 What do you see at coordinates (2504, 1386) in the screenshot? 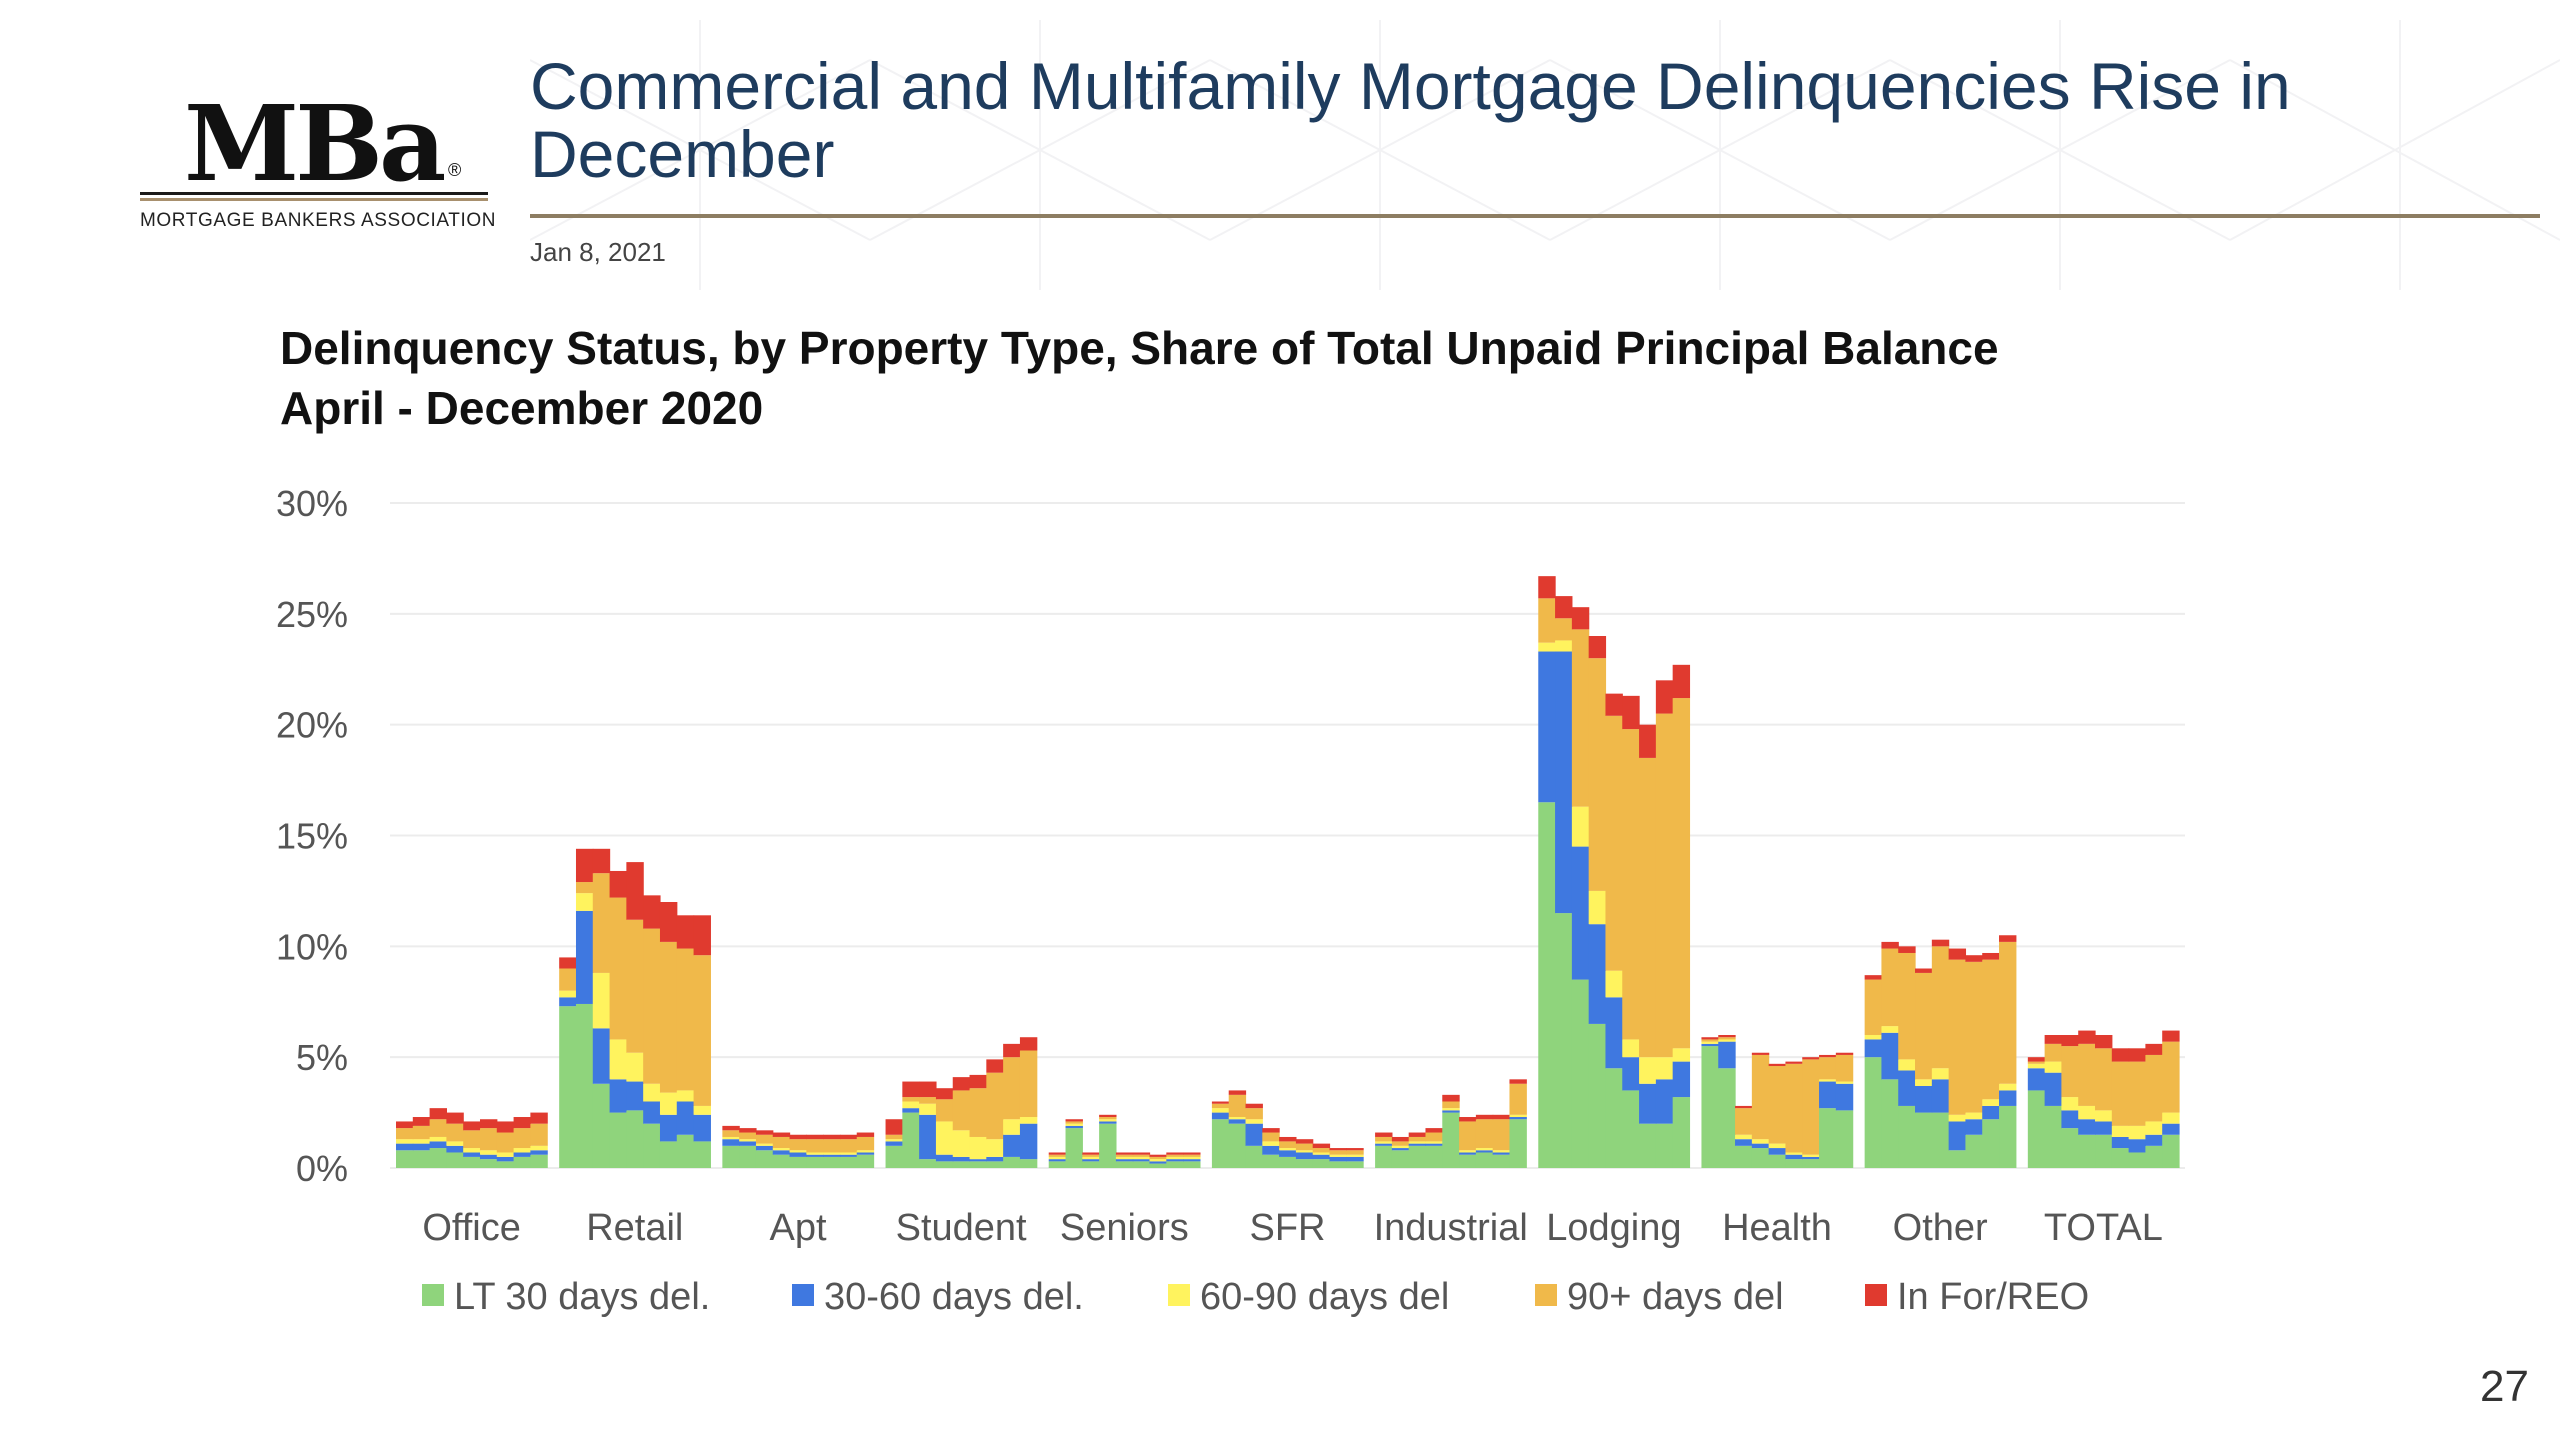
I see `page-number: 27` at bounding box center [2504, 1386].